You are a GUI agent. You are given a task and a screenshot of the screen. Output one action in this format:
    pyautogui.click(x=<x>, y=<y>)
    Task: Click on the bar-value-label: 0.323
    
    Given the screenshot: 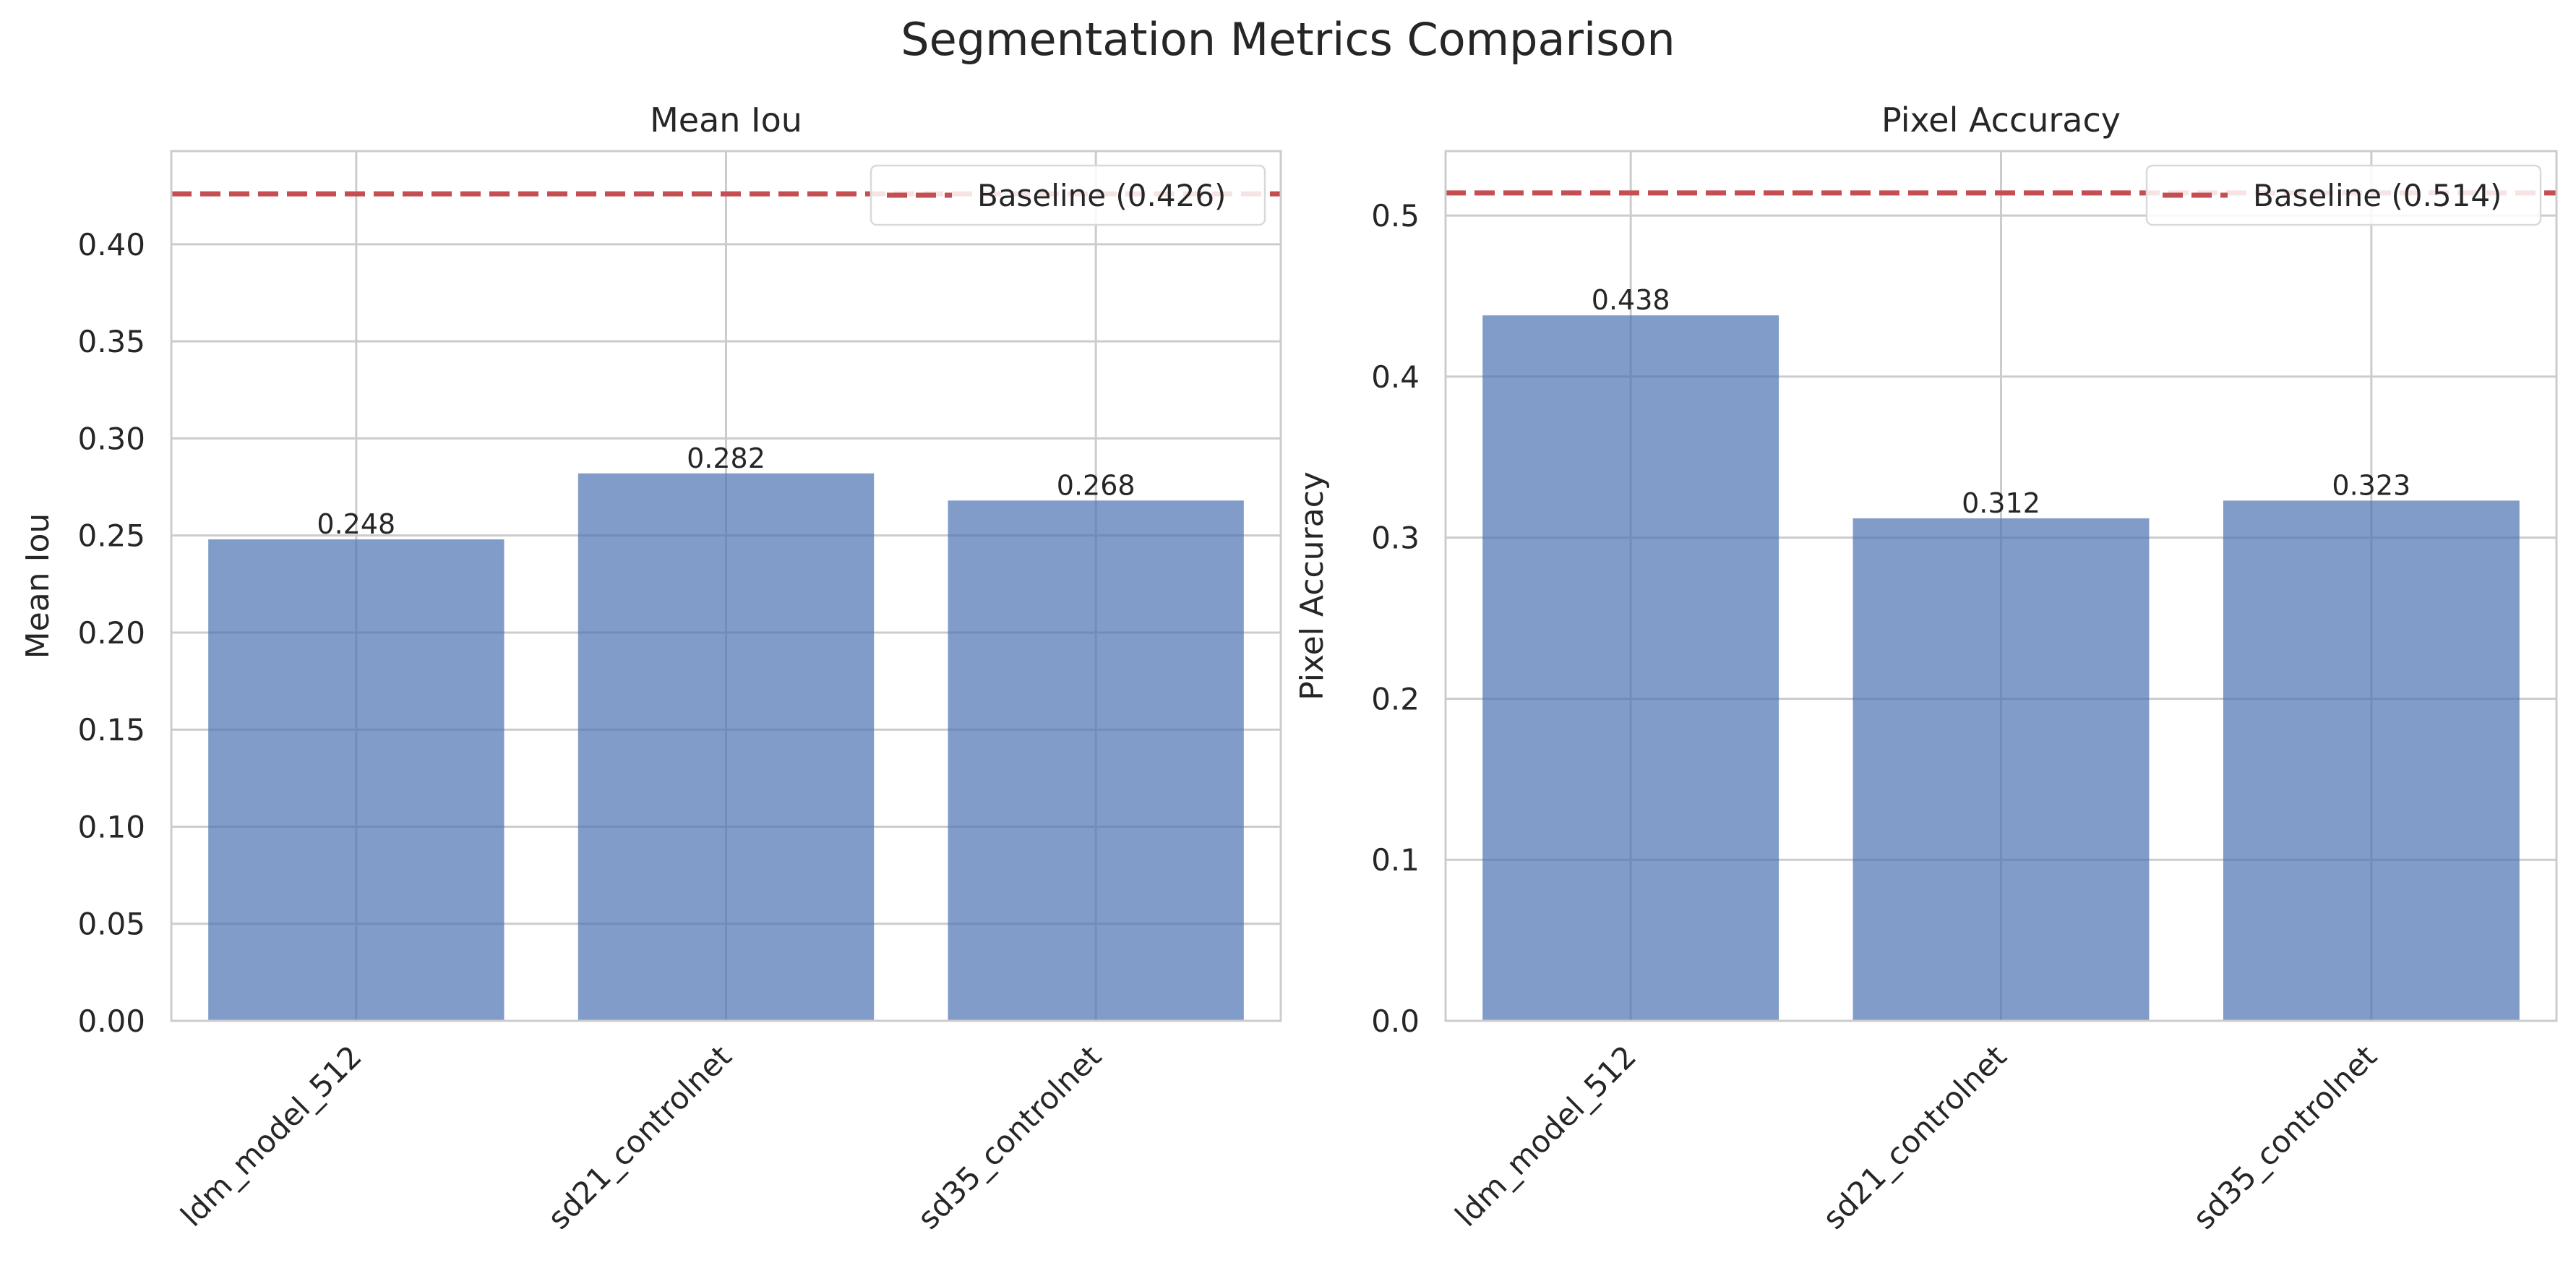 What is the action you would take?
    pyautogui.click(x=2371, y=485)
    